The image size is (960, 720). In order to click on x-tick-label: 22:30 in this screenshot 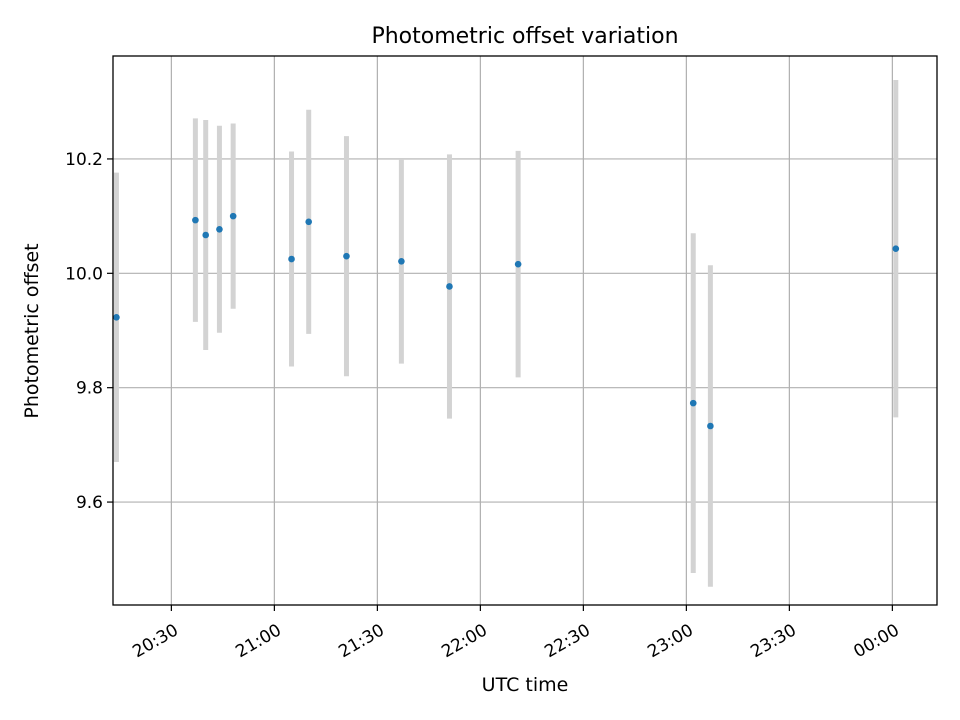, I will do `click(567, 641)`.